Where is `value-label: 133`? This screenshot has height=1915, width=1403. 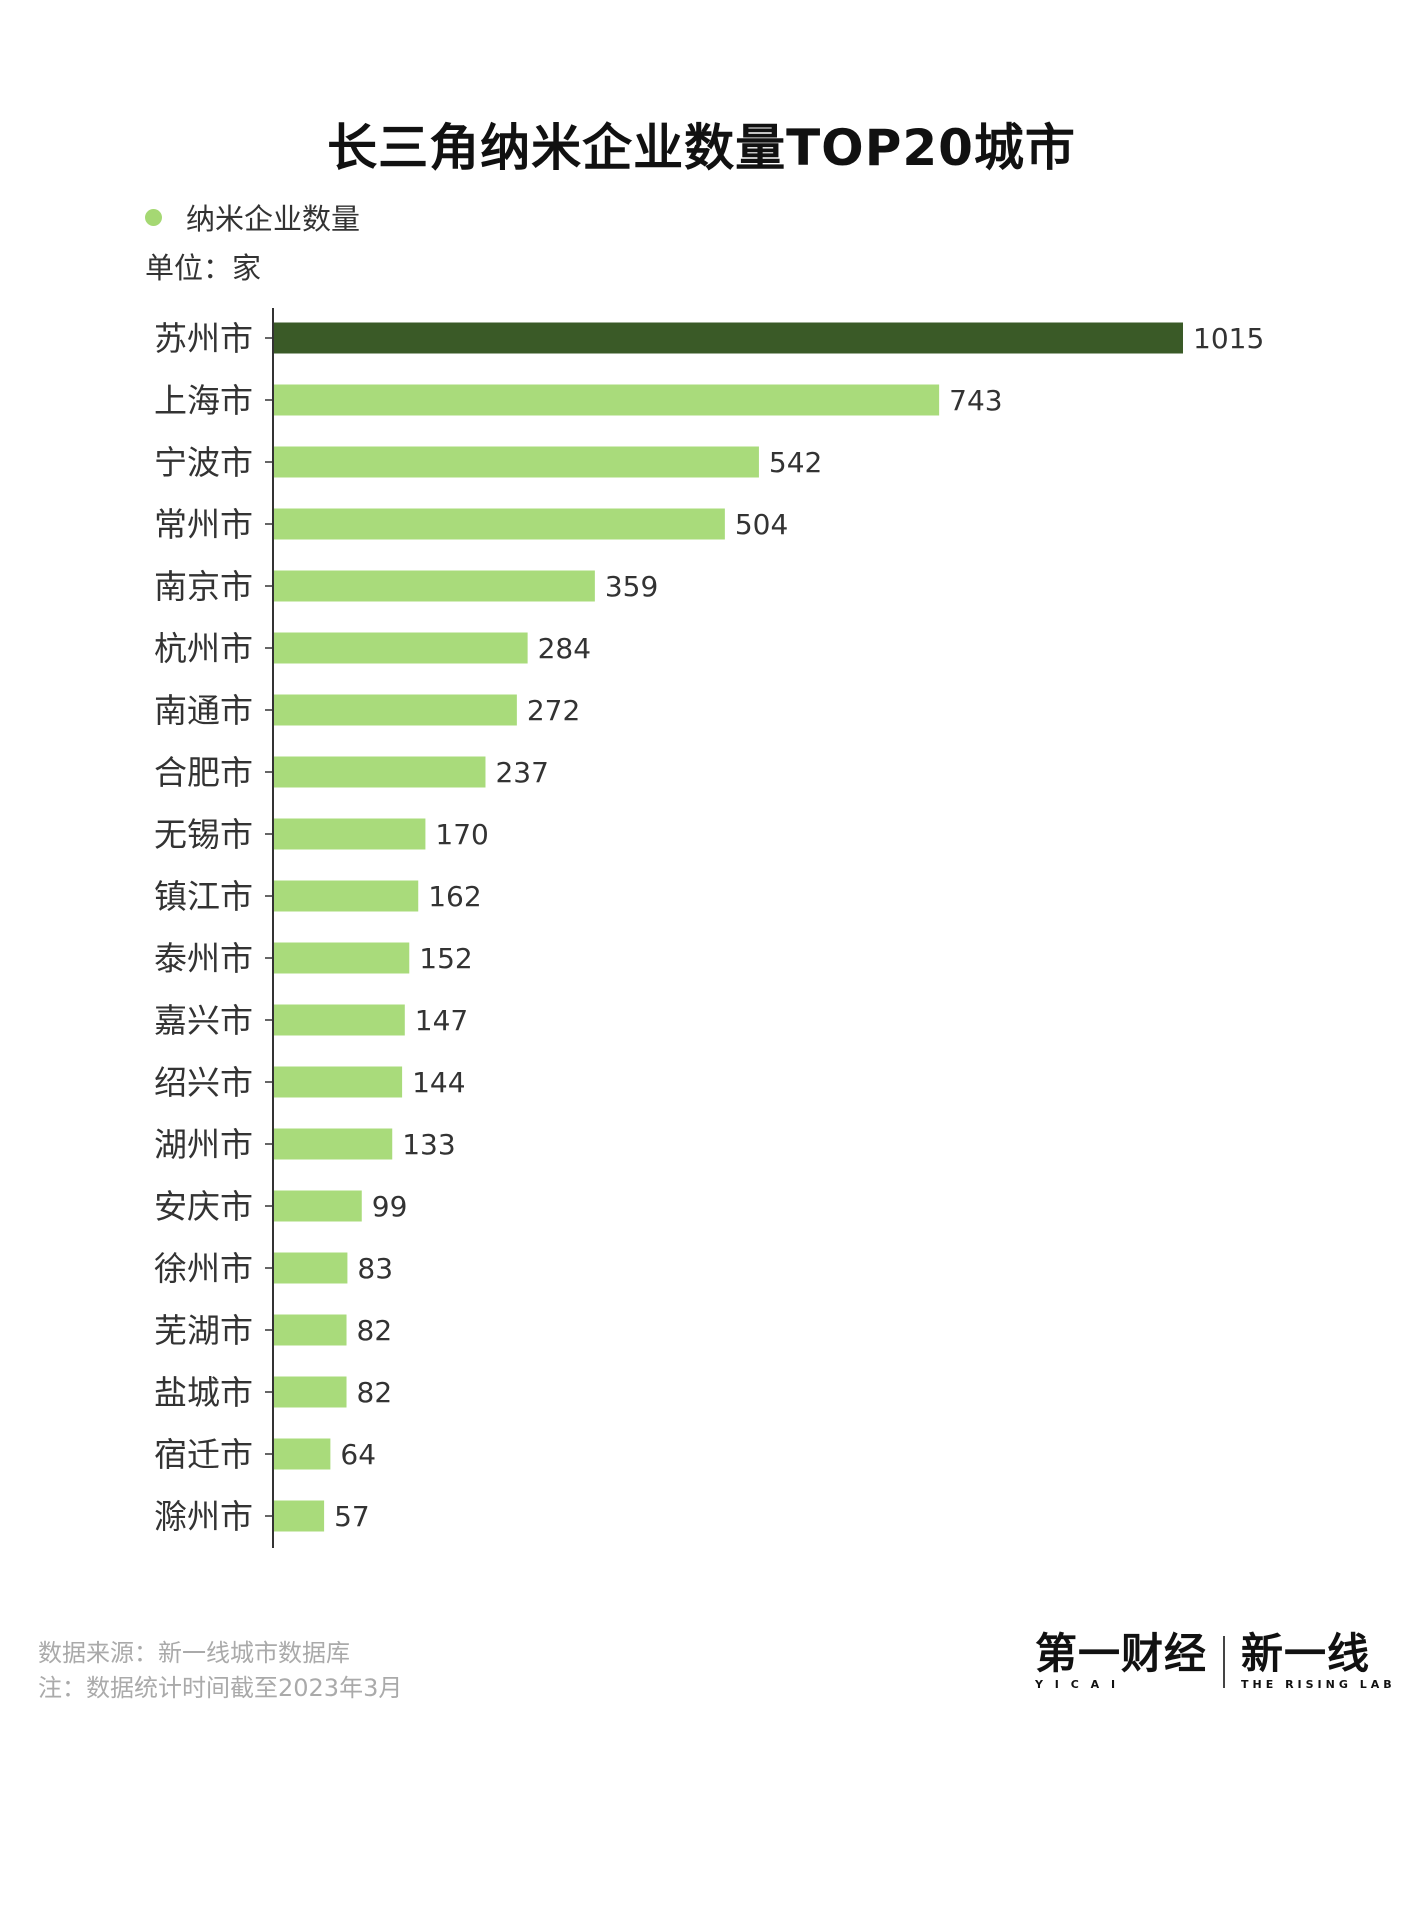
value-label: 133 is located at coordinates (428, 1144).